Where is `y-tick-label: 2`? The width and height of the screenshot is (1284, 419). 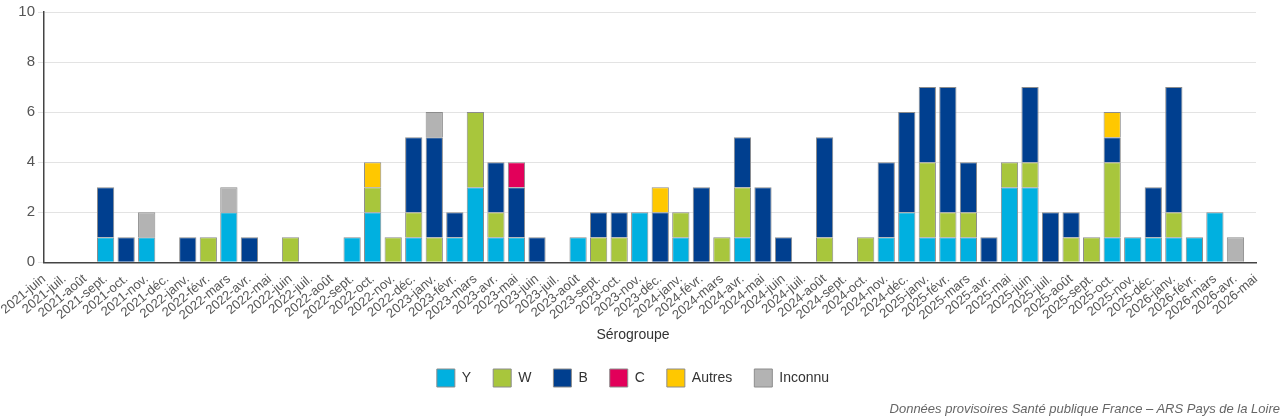
y-tick-label: 2 is located at coordinates (30, 211).